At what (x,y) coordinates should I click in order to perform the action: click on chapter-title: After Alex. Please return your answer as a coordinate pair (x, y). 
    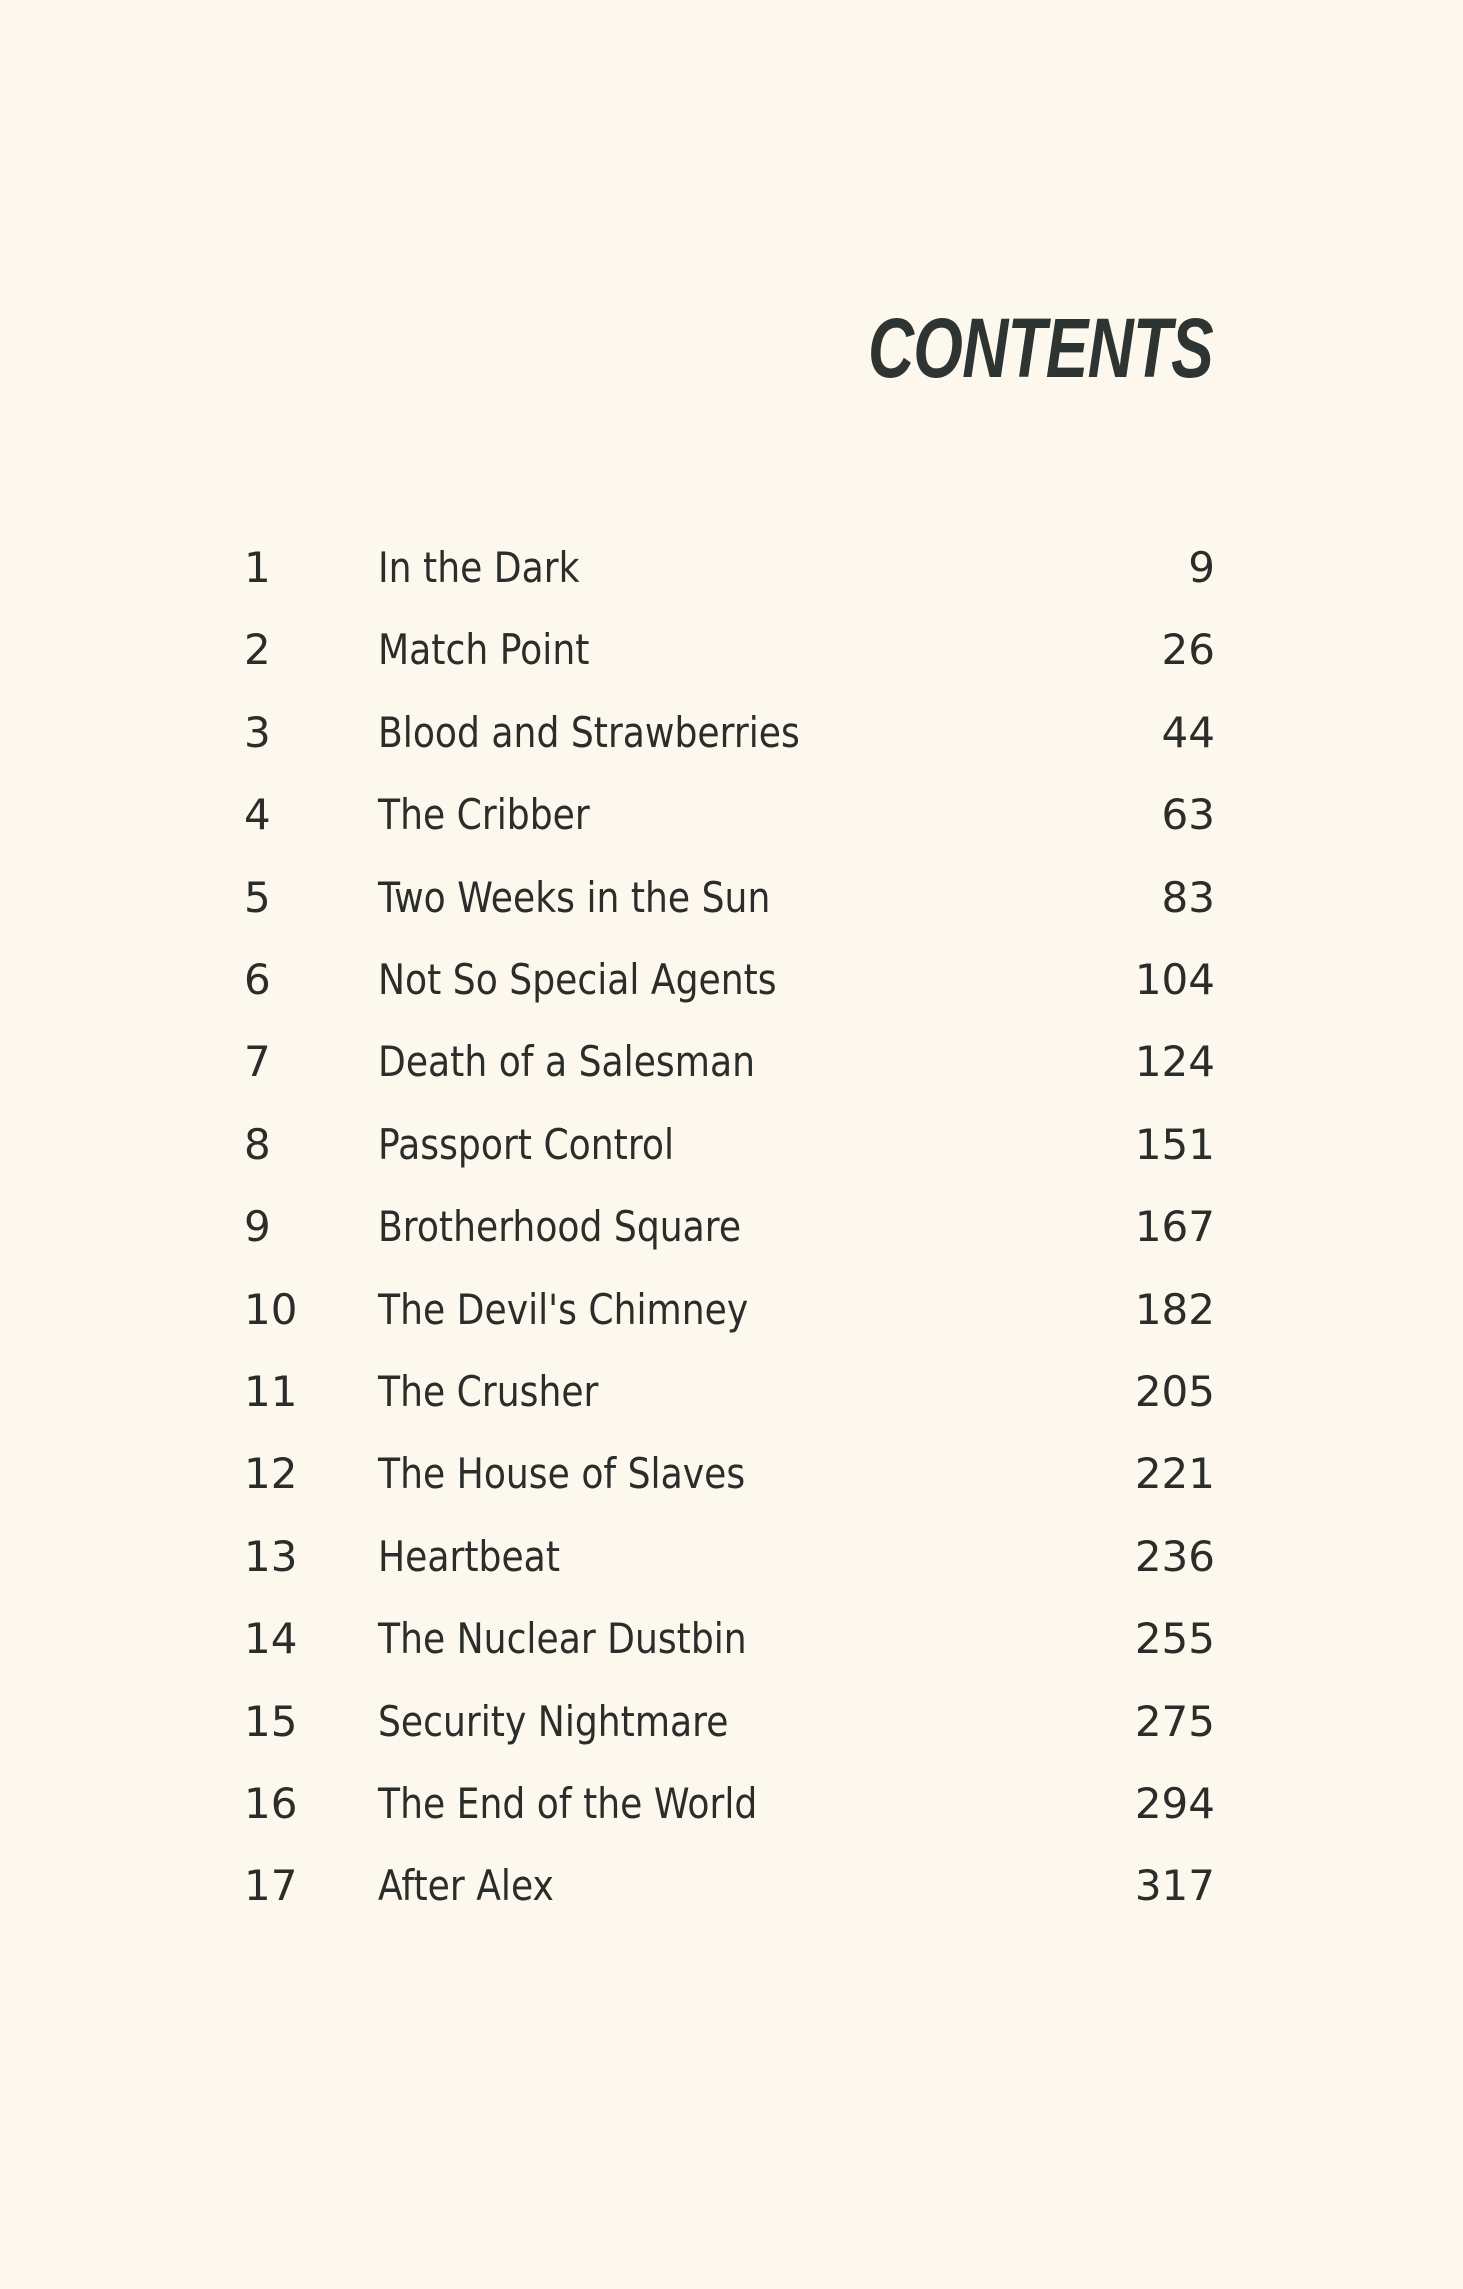
    Looking at the image, I should click on (466, 1886).